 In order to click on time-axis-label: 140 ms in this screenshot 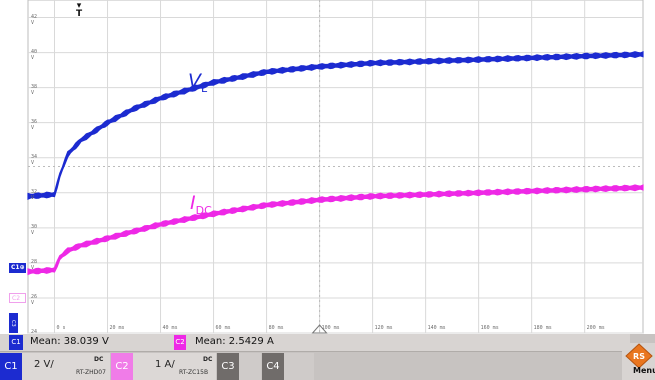, I will do `click(436, 328)`.